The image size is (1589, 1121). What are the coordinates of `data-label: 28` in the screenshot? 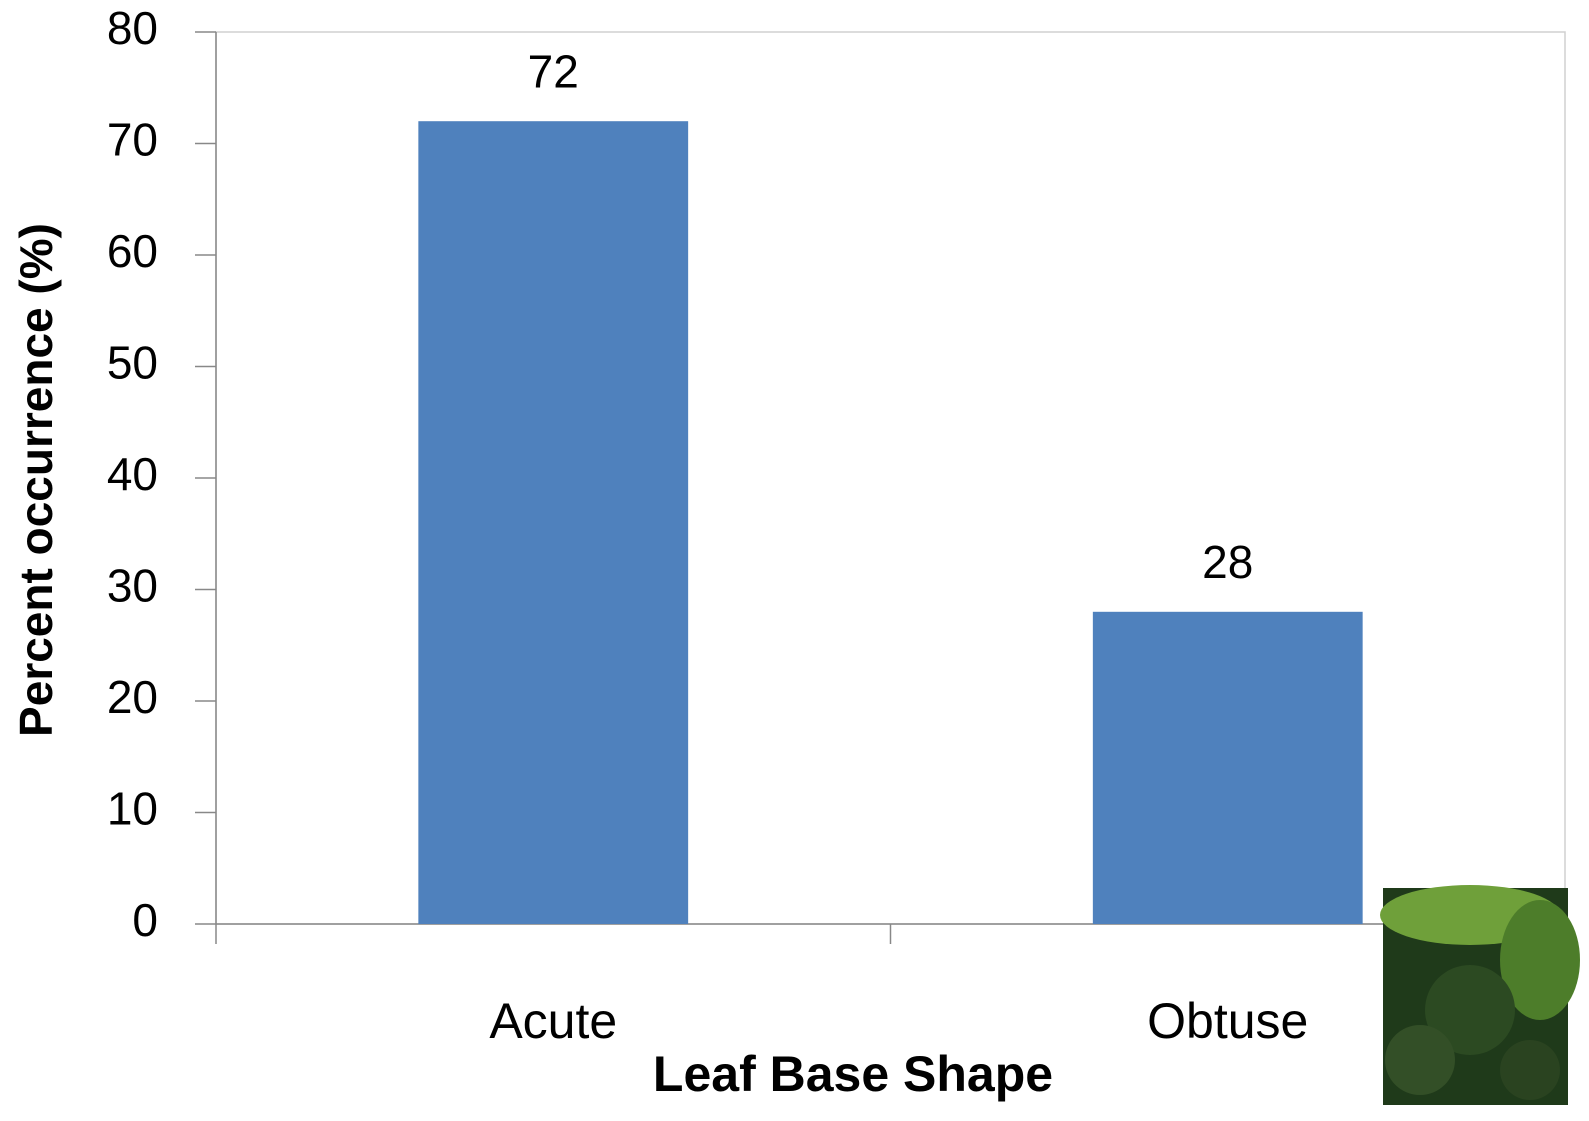 It's located at (1227, 562).